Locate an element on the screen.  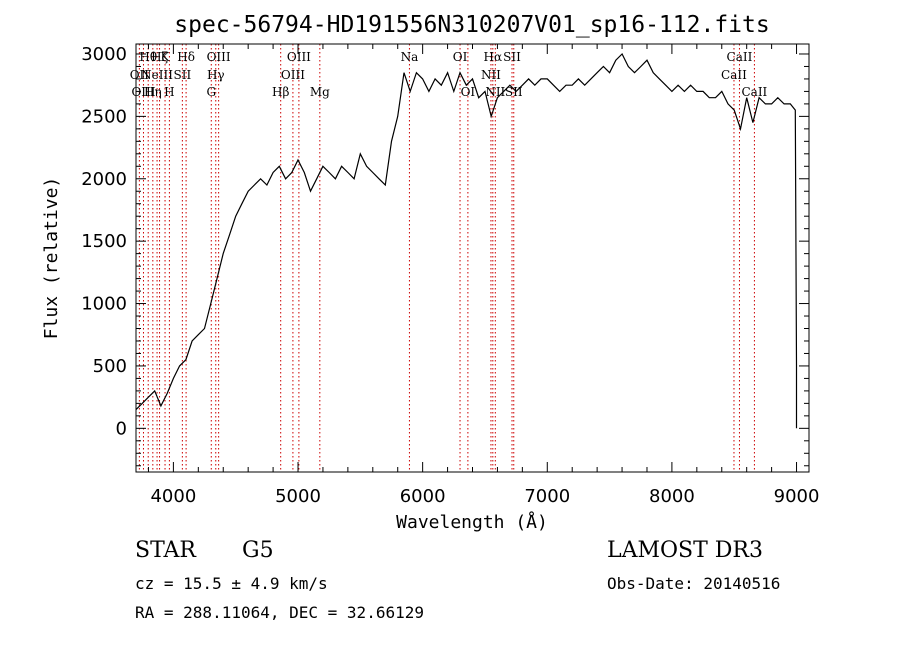
x-tick-label: 7000 is located at coordinates (547, 496).